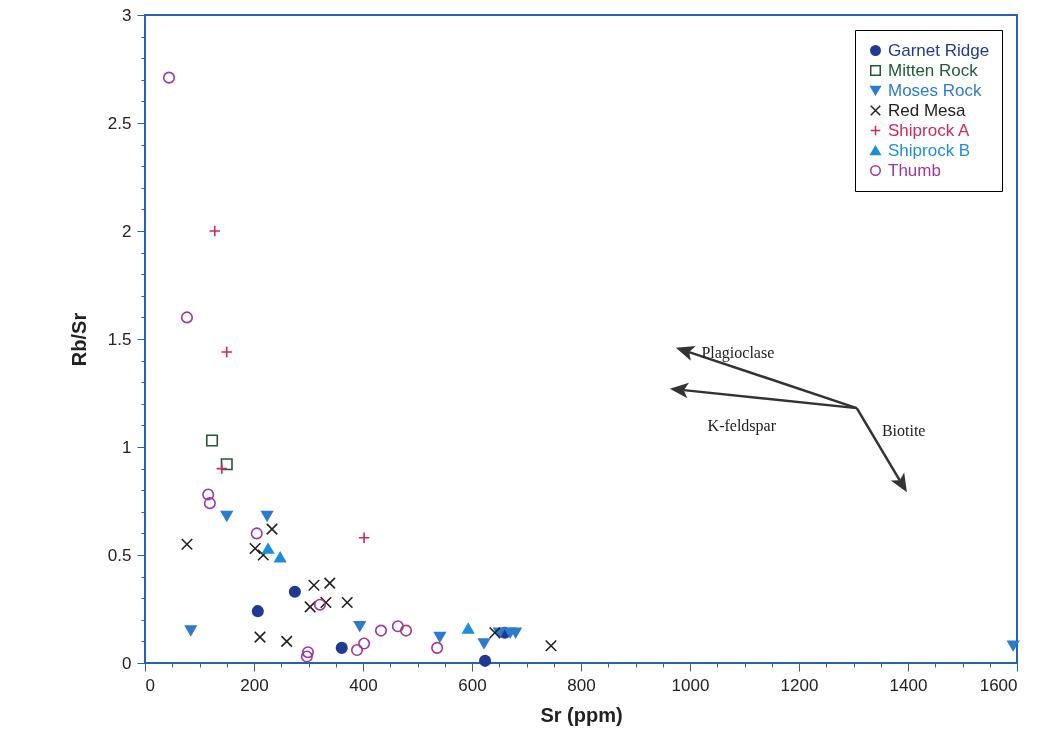  I want to click on y-tick-label: 0.5, so click(119, 555).